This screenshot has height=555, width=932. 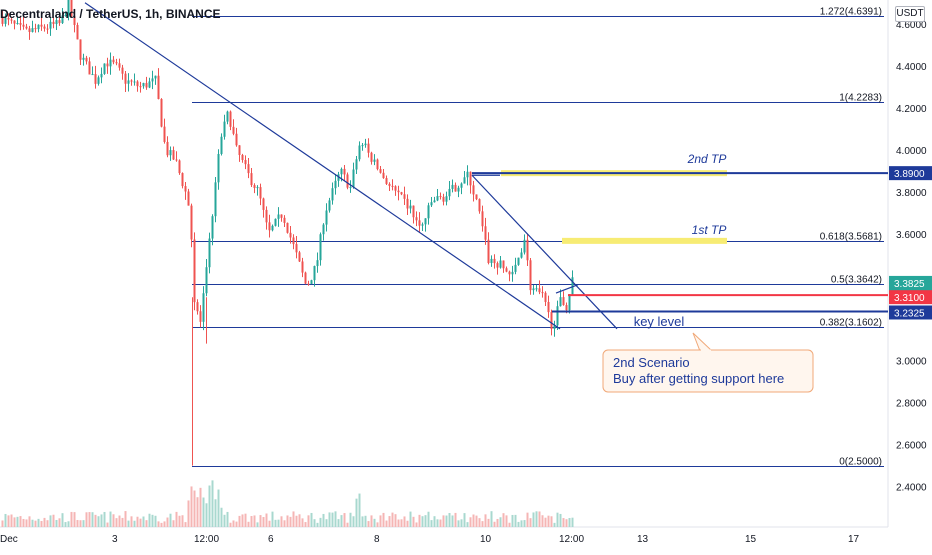 I want to click on price-tick-label: 2.4000, so click(x=911, y=488).